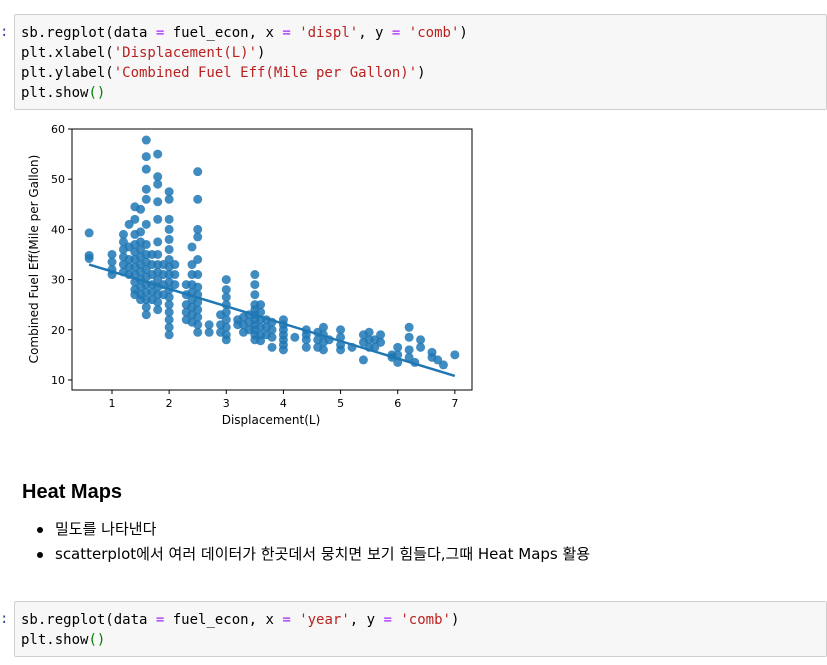 This screenshot has height=665, width=827. Describe the element at coordinates (375, 33) in the screenshot. I see `code-token: , y` at that location.